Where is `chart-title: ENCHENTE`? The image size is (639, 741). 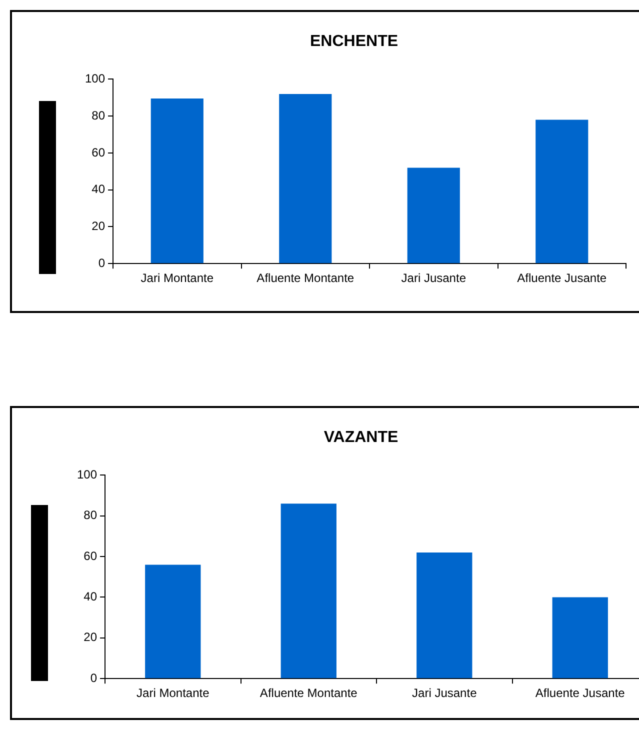 chart-title: ENCHENTE is located at coordinates (354, 41).